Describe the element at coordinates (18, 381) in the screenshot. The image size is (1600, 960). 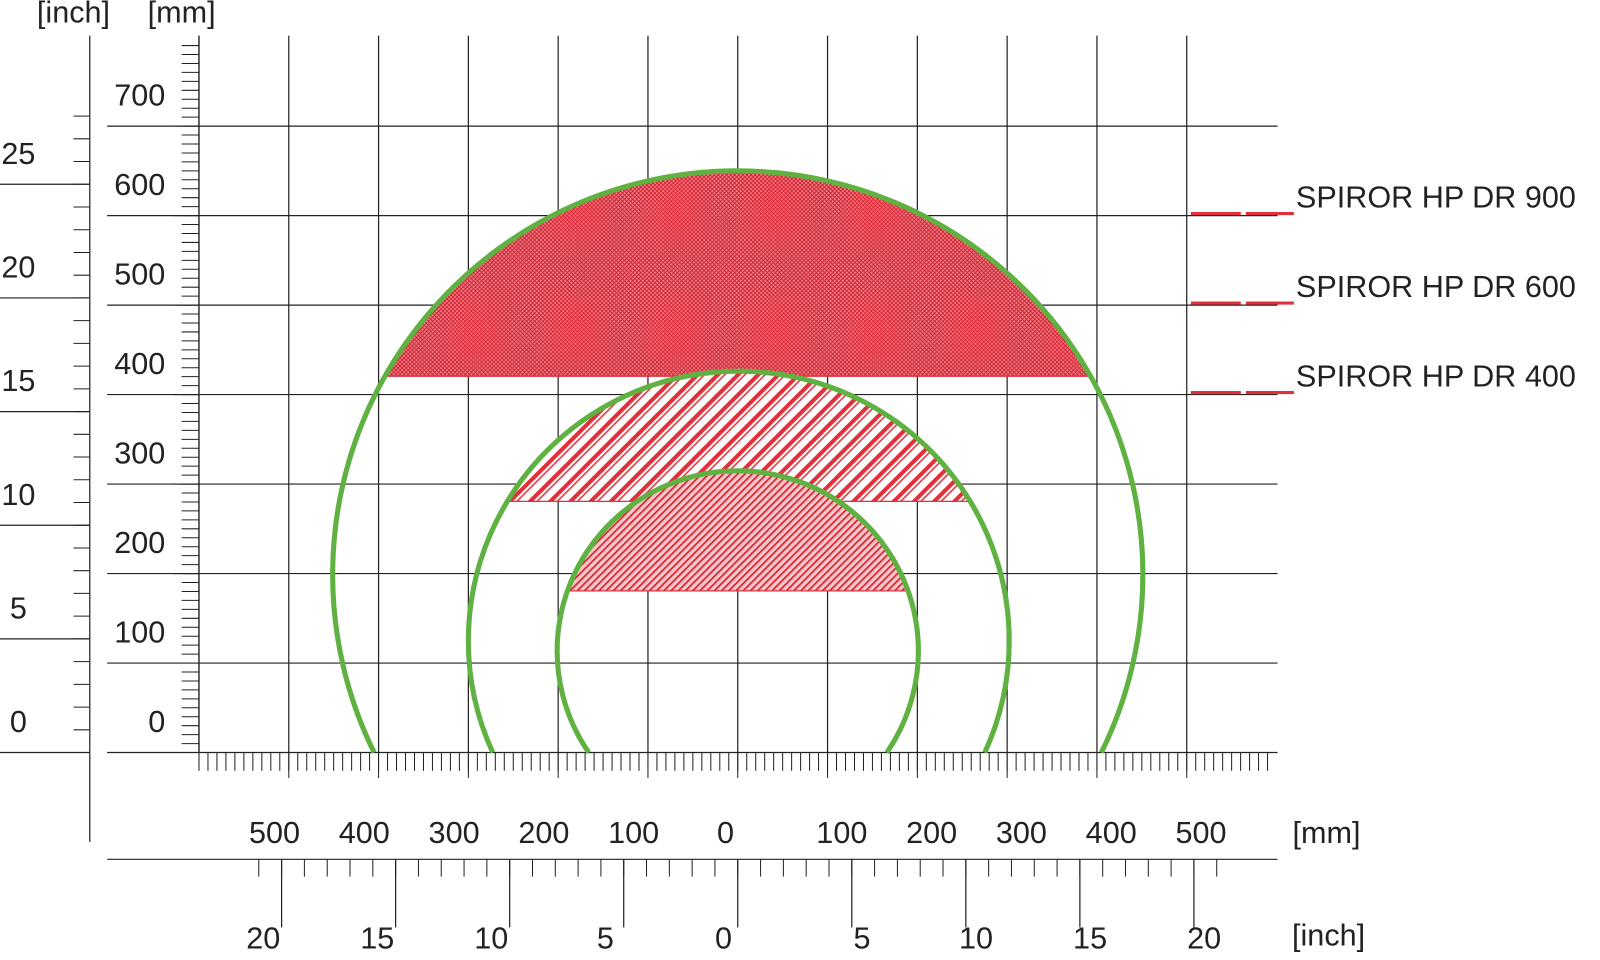
I see `y-inch-tick-label: 15` at that location.